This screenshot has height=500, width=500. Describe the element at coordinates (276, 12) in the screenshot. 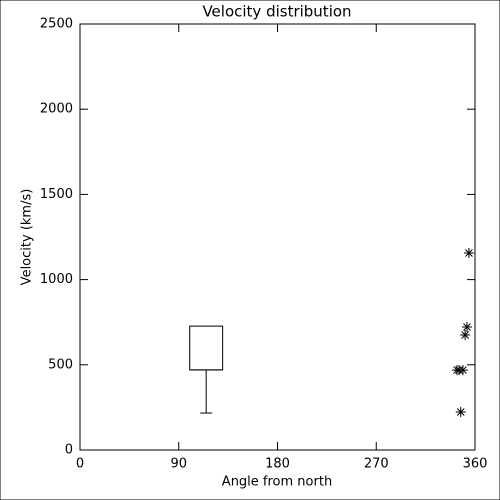

I see `chart-title: Velocity distribution` at that location.